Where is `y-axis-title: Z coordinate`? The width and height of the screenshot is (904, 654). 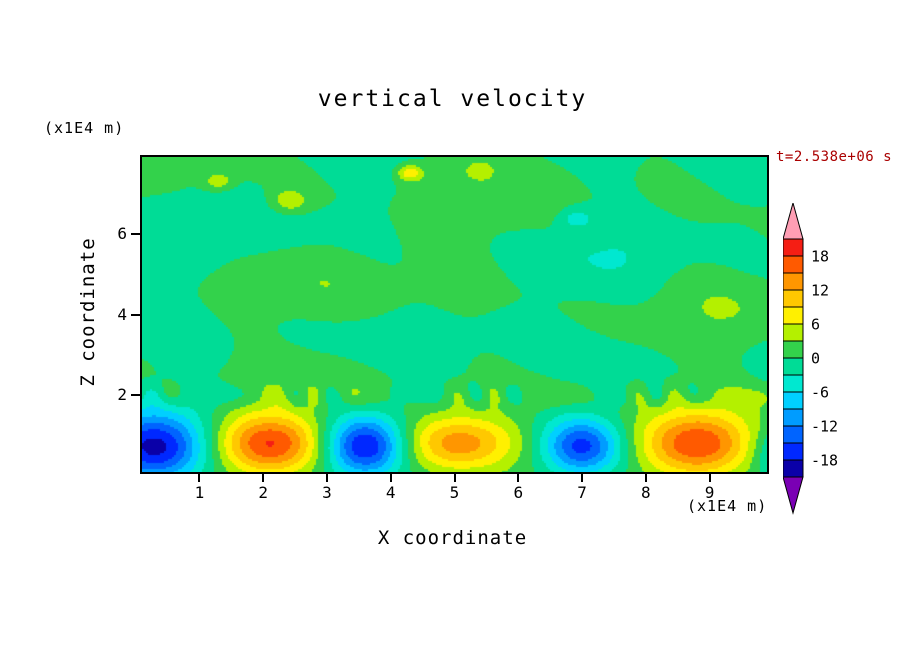 y-axis-title: Z coordinate is located at coordinates (88, 312).